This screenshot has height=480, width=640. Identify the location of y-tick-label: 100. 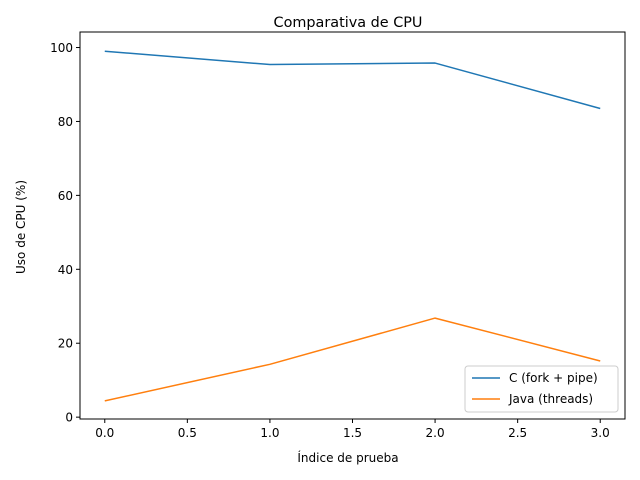
(61, 48).